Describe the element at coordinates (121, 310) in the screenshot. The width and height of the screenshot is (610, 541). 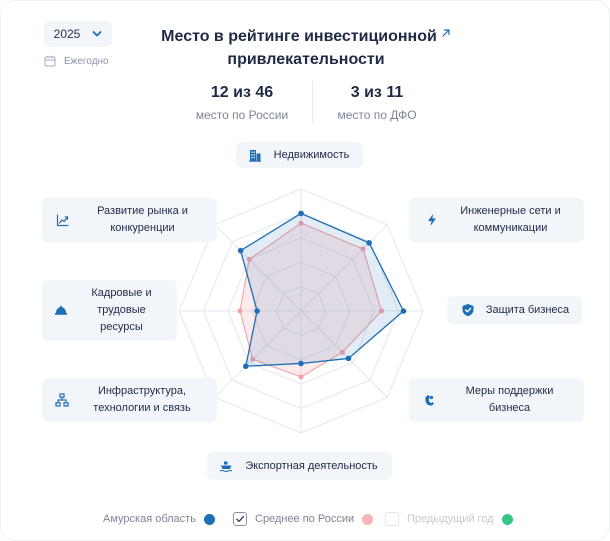
I see `category-hr-line2: трудовые` at that location.